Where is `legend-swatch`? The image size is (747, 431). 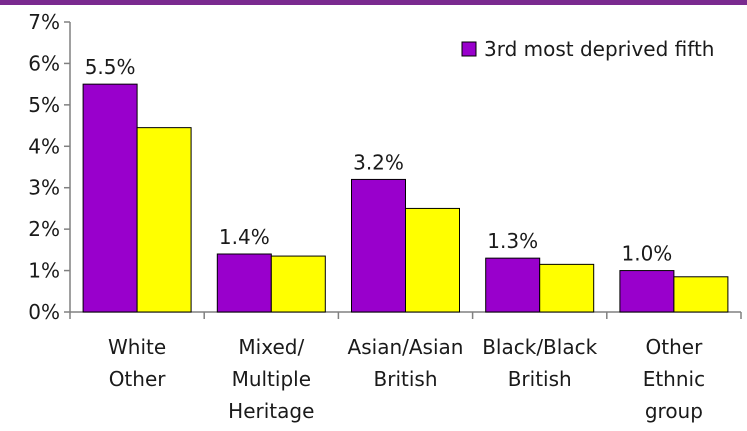
legend-swatch is located at coordinates (469, 49).